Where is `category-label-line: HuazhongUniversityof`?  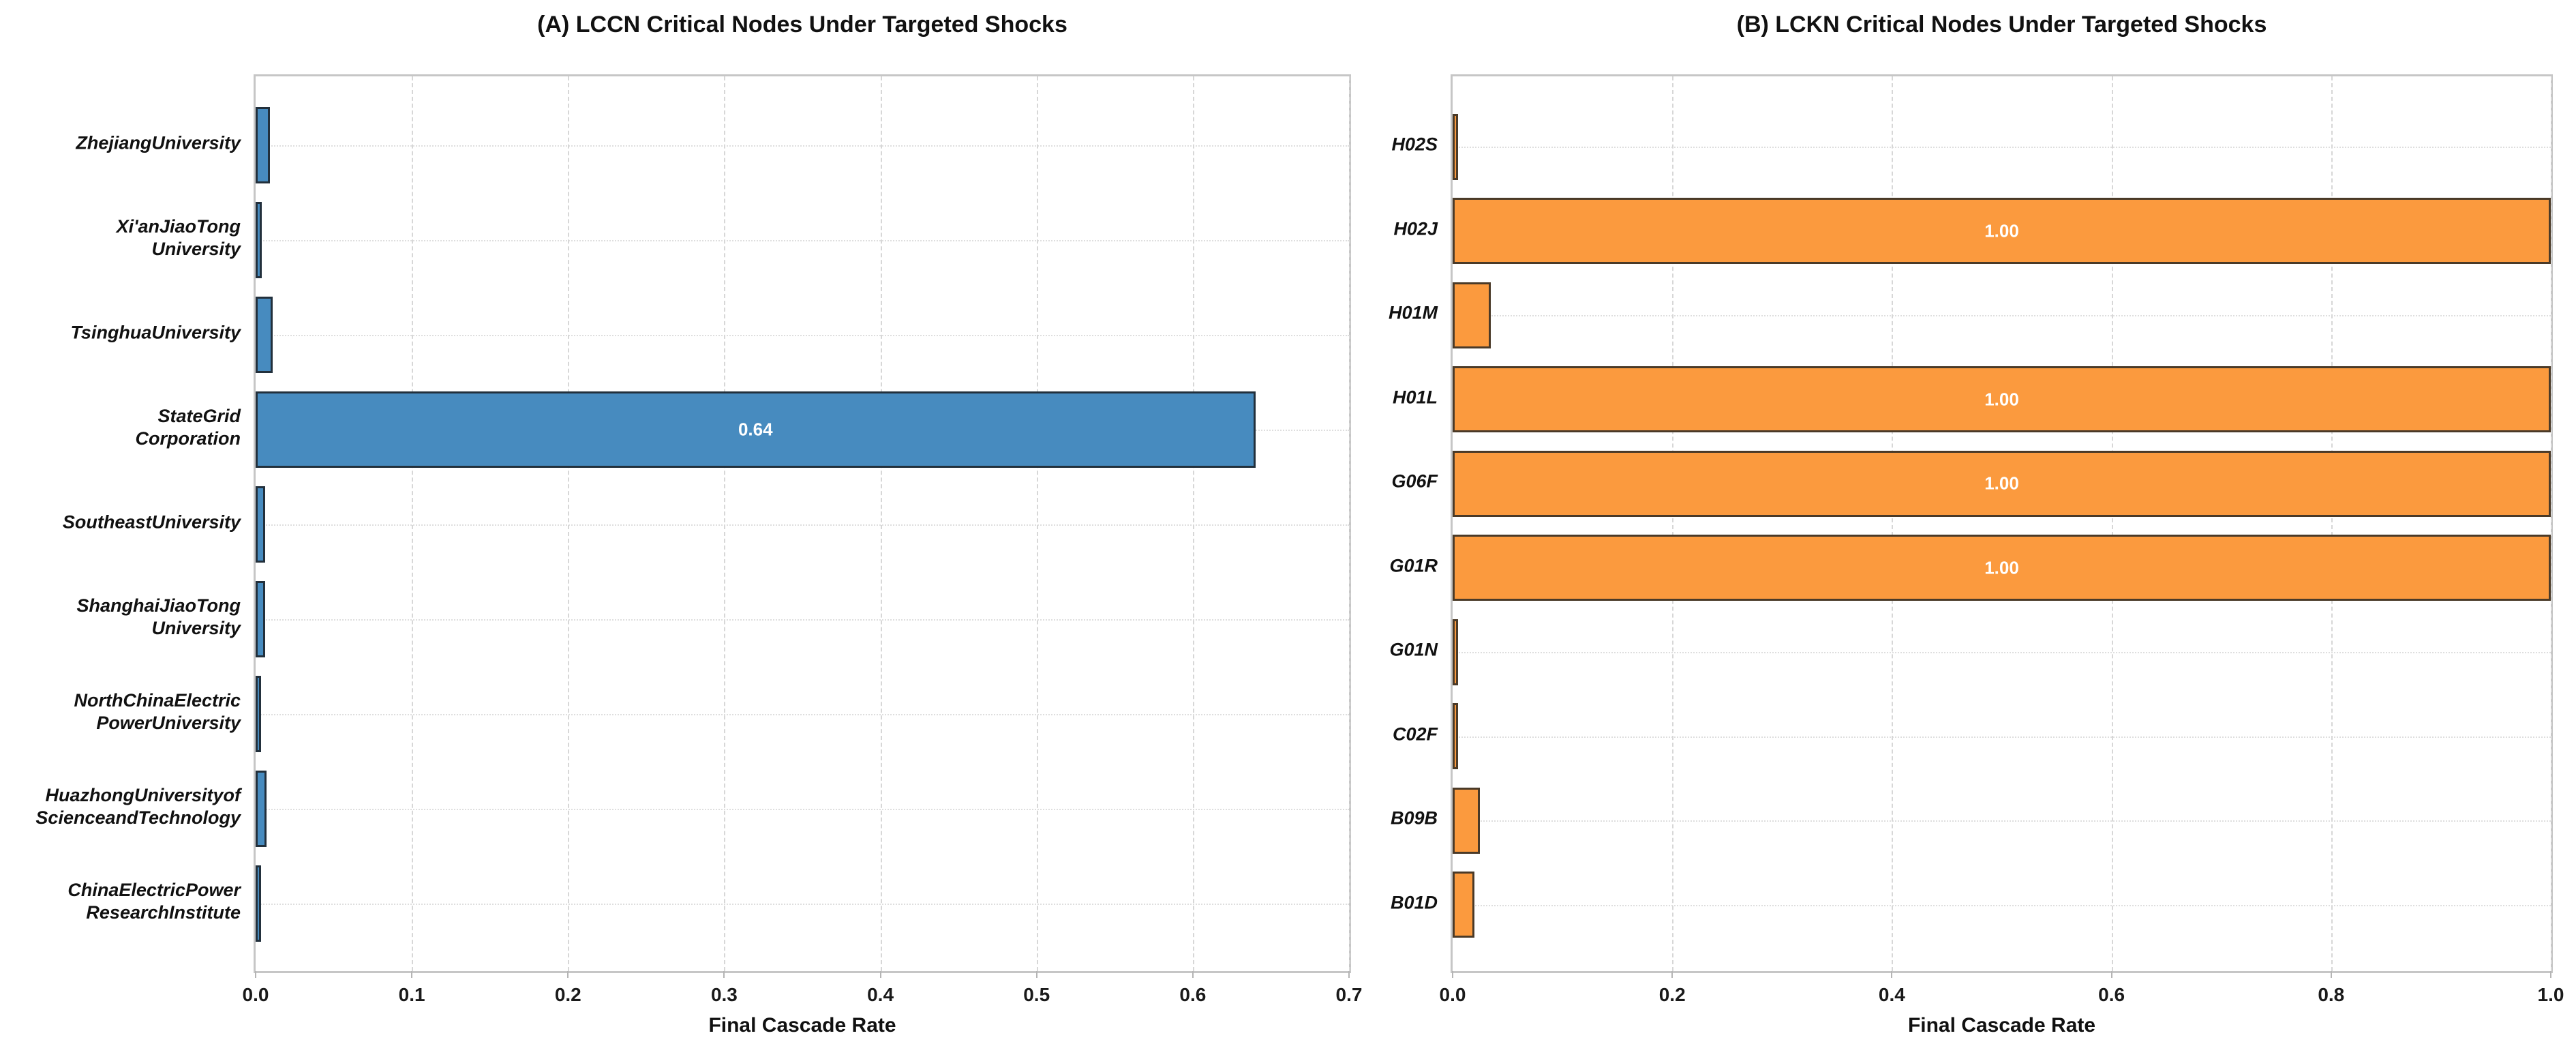 category-label-line: HuazhongUniversityof is located at coordinates (143, 795).